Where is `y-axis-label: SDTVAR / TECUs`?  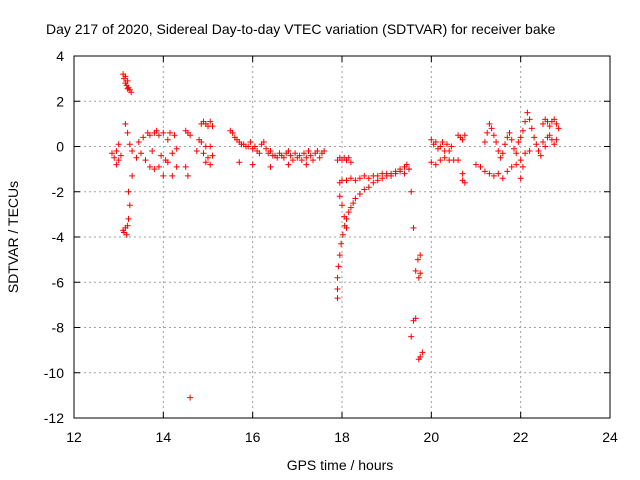
y-axis-label: SDTVAR / TECUs is located at coordinates (13, 237).